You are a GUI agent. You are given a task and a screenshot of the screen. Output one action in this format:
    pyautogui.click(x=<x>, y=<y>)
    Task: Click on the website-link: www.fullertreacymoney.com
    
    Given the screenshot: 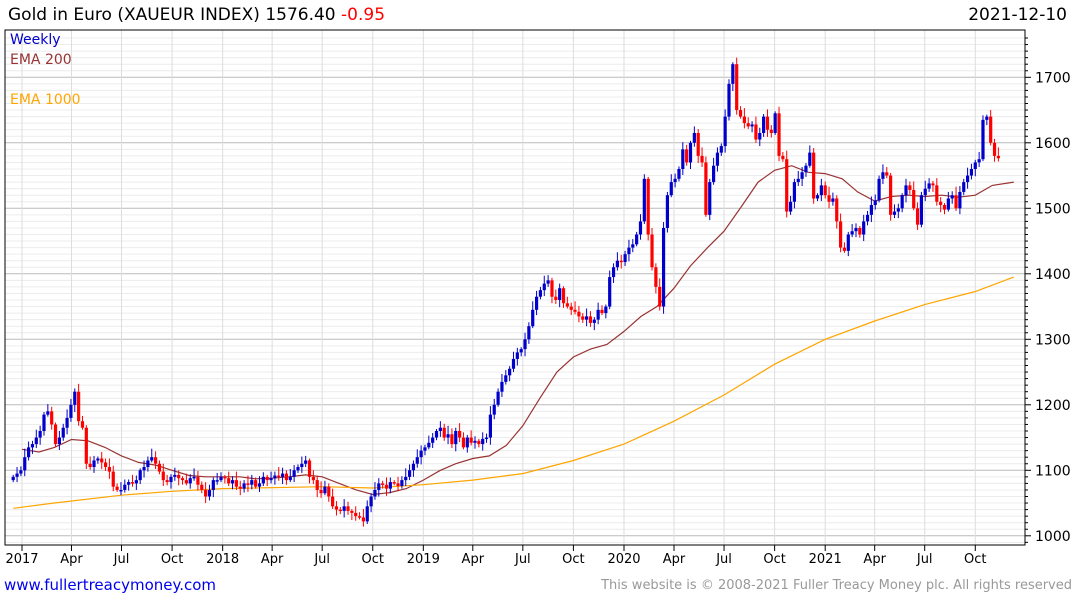 What is the action you would take?
    pyautogui.click(x=110, y=585)
    